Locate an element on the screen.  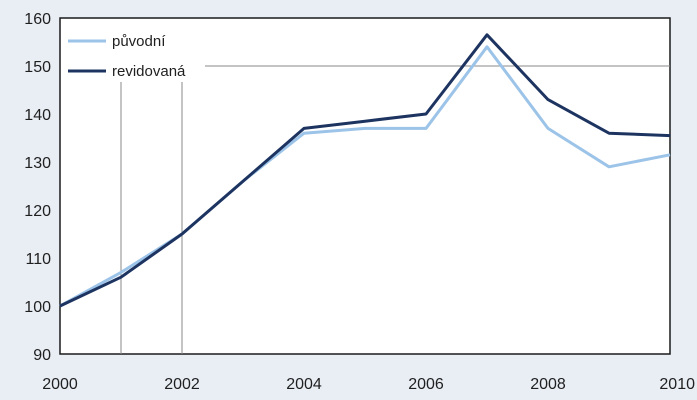
y-tick-label: 110 is located at coordinates (38, 259).